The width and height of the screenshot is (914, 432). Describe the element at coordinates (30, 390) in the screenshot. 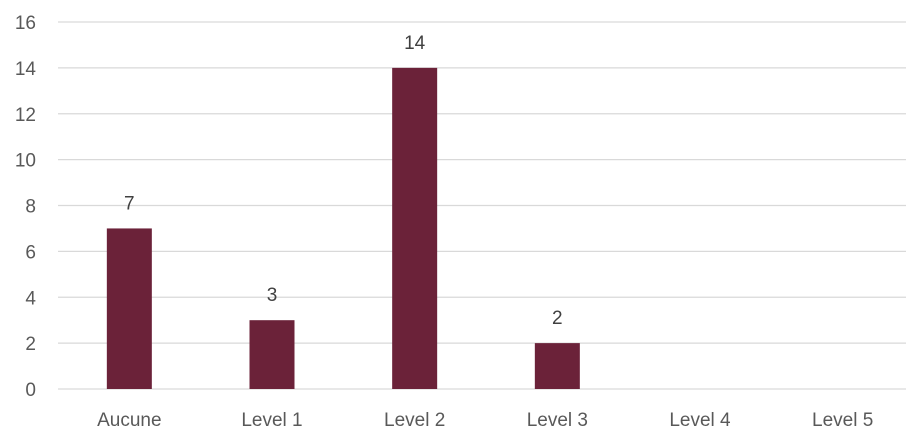

I see `y-tick-label: 0` at that location.